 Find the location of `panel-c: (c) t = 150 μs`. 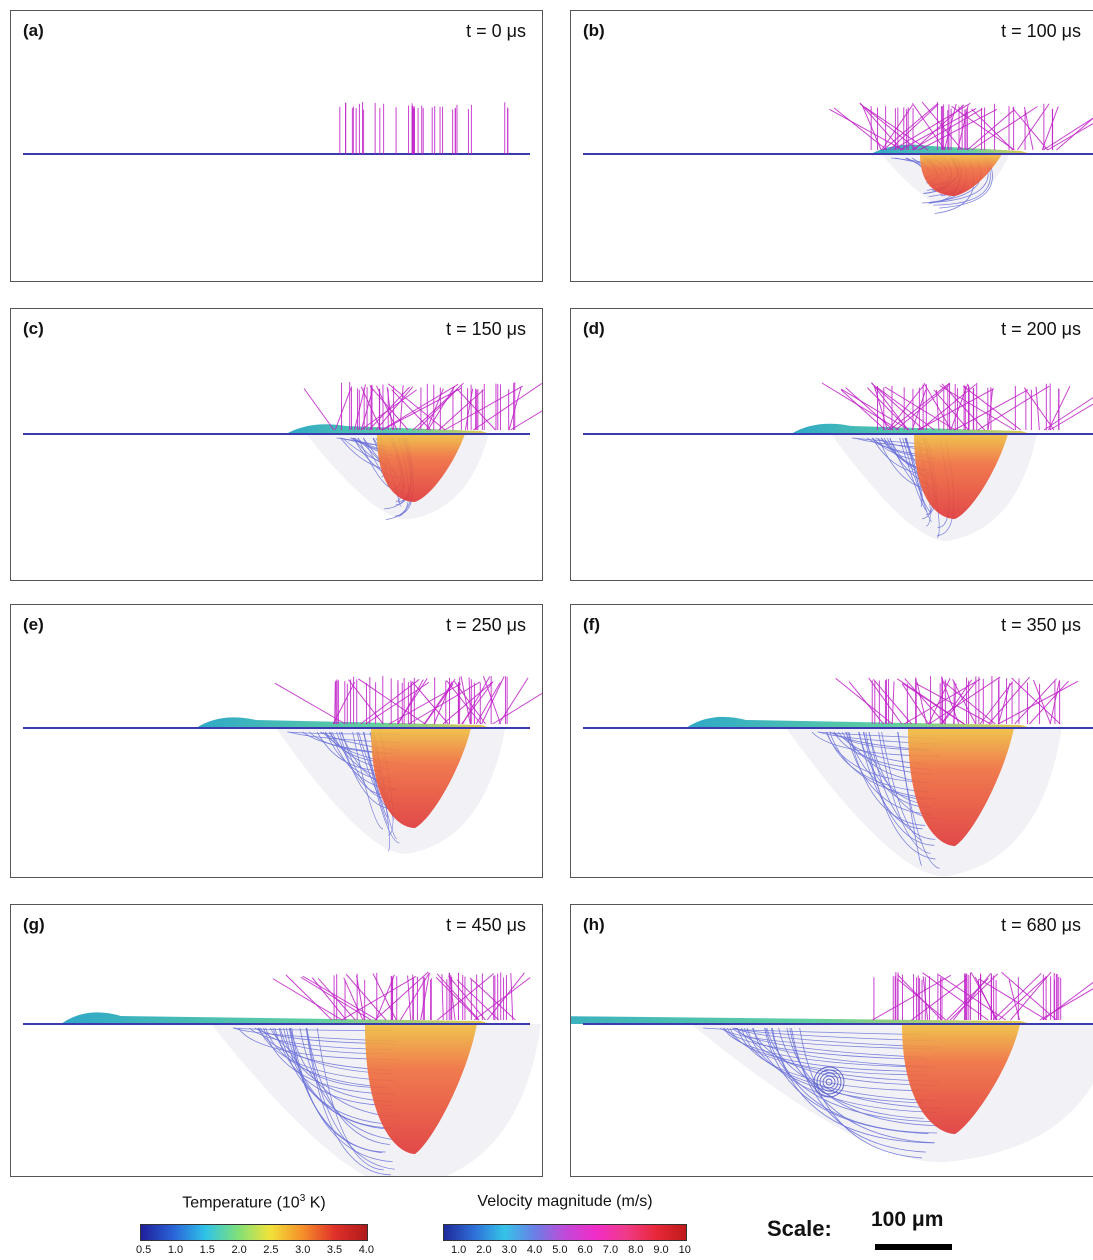

panel-c: (c) t = 150 μs is located at coordinates (276, 444).